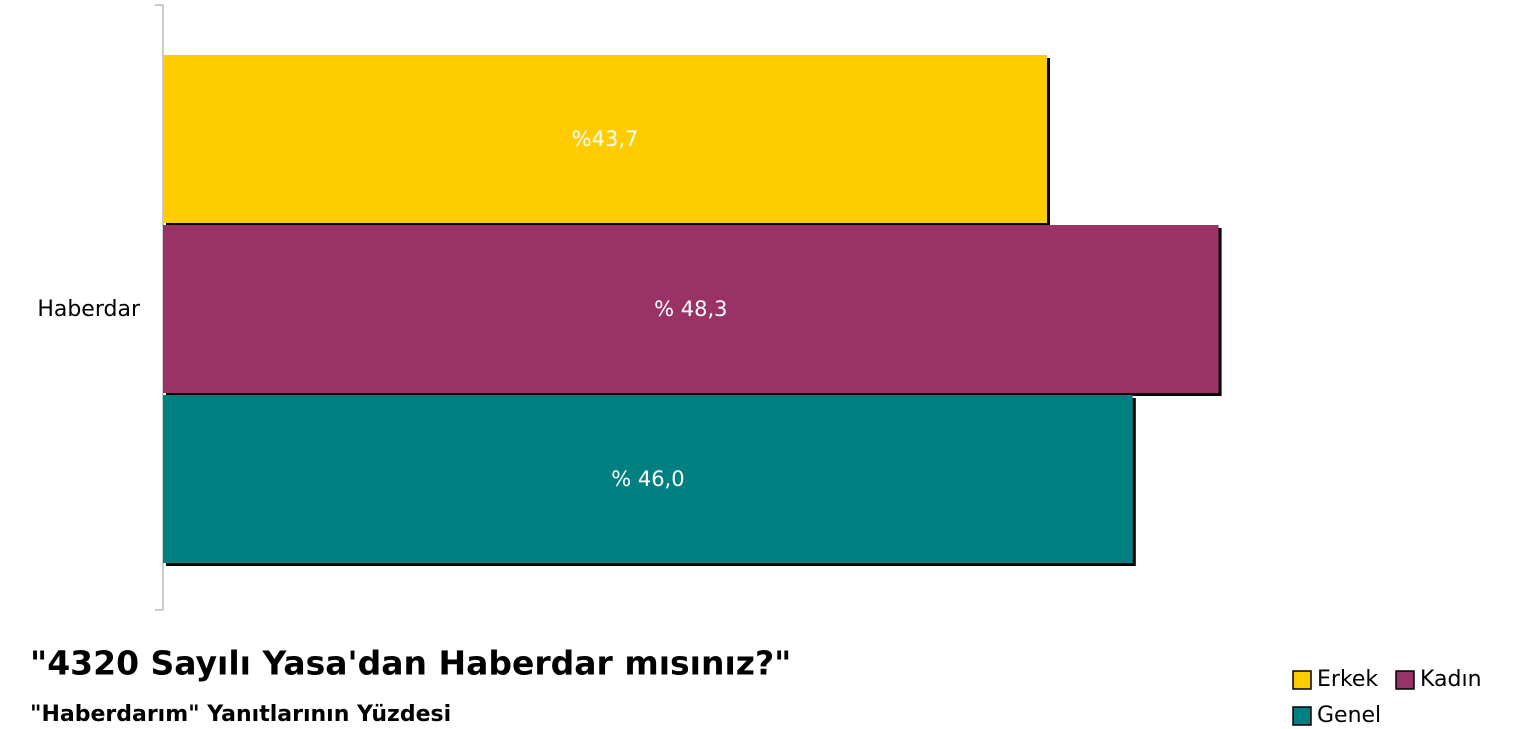  I want to click on data-label: %43,7, so click(605, 139).